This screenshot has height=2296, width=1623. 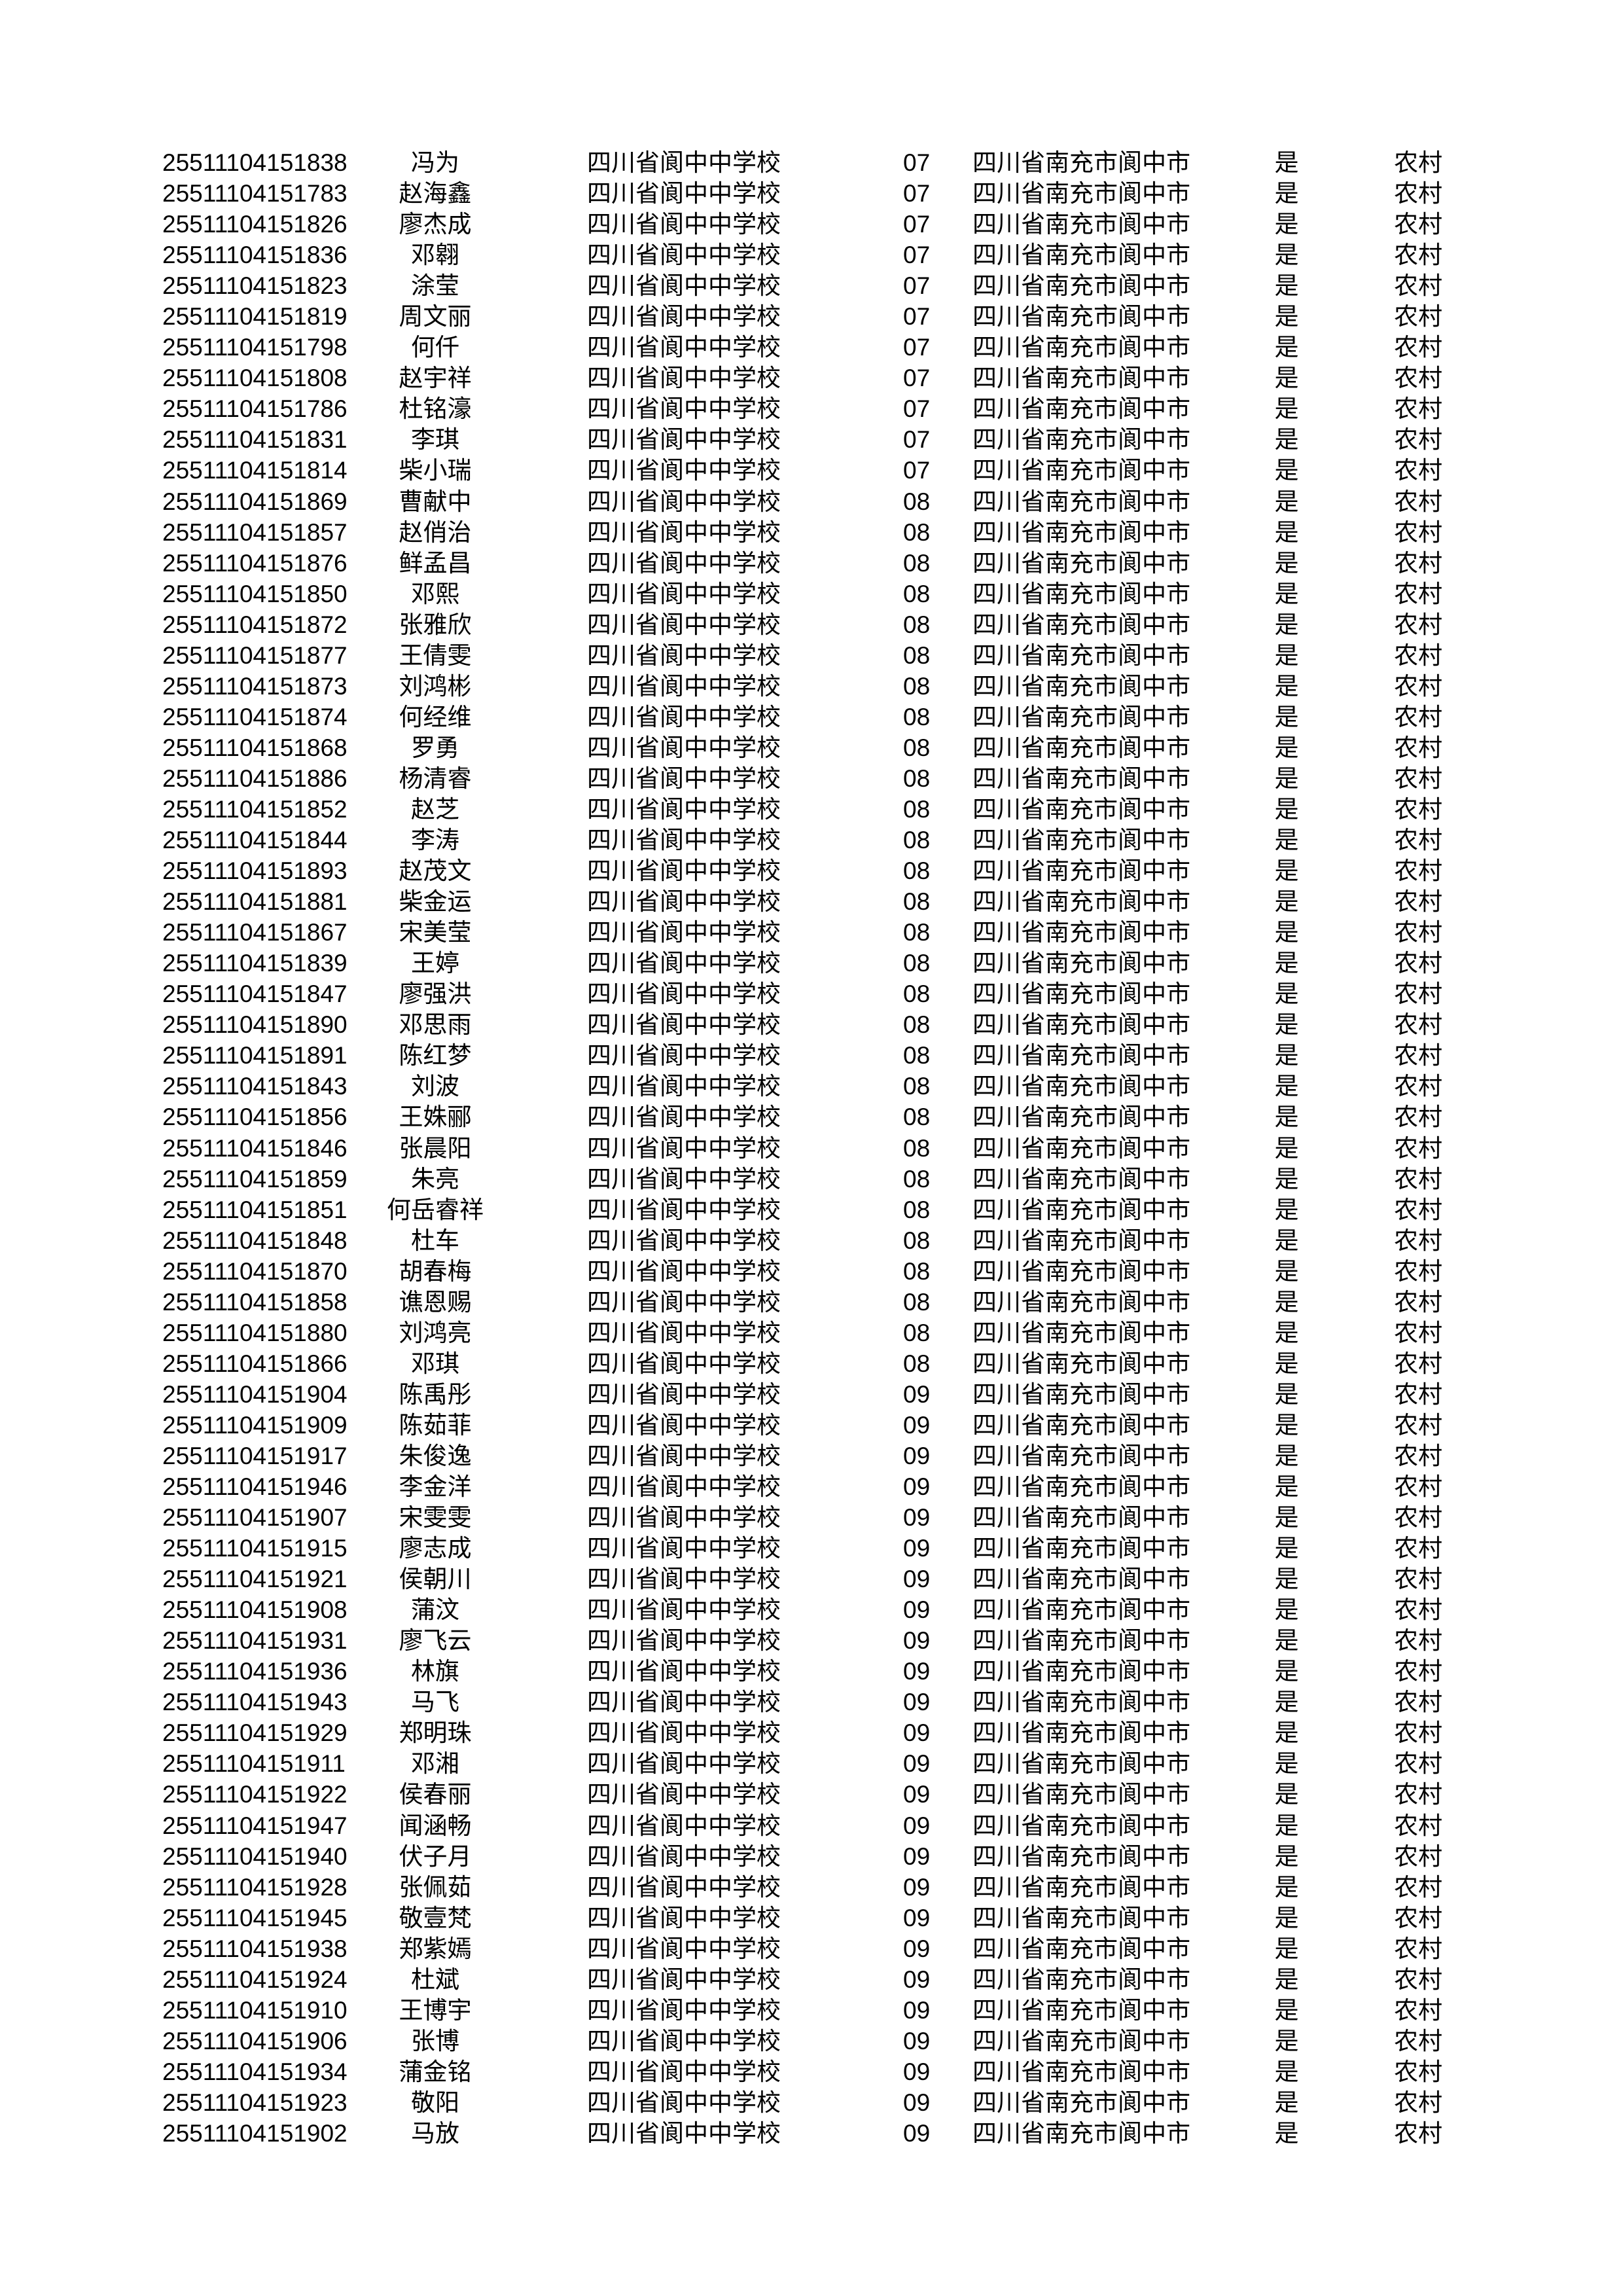 I want to click on student-id-cell: 25511104151915, so click(x=255, y=1548).